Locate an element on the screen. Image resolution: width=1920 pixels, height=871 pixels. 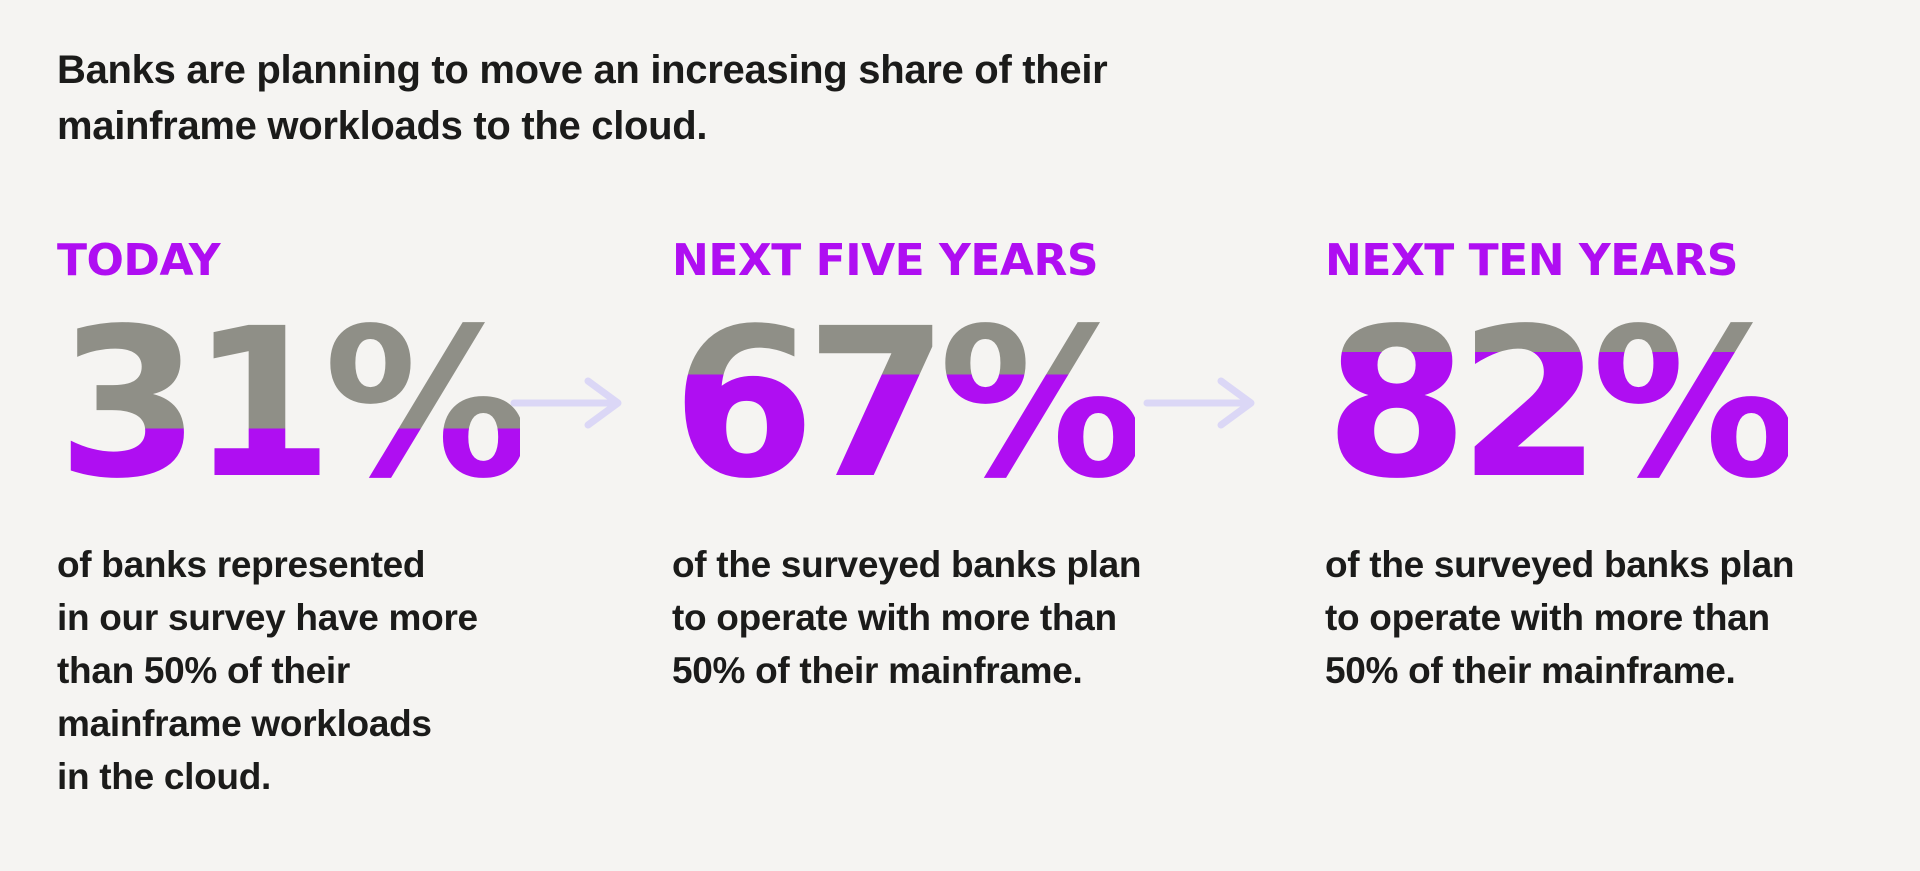
stat-next-five-years-value: 67% is located at coordinates (908, 404).